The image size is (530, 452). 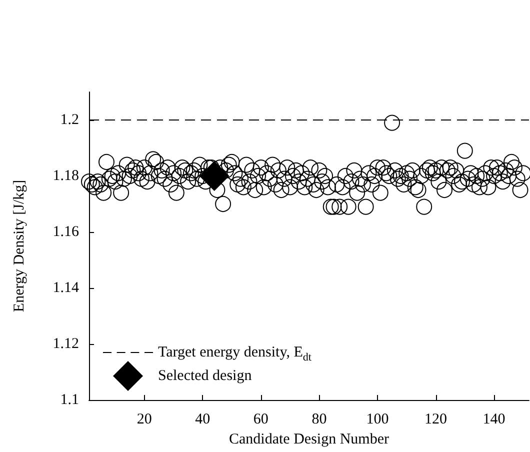 What do you see at coordinates (65, 176) in the screenshot?
I see `y-tick-label: 1.18` at bounding box center [65, 176].